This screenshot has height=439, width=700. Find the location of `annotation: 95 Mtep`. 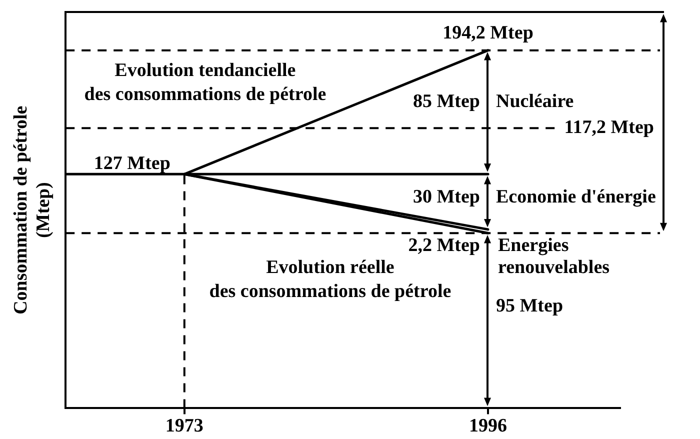

annotation: 95 Mtep is located at coordinates (530, 306).